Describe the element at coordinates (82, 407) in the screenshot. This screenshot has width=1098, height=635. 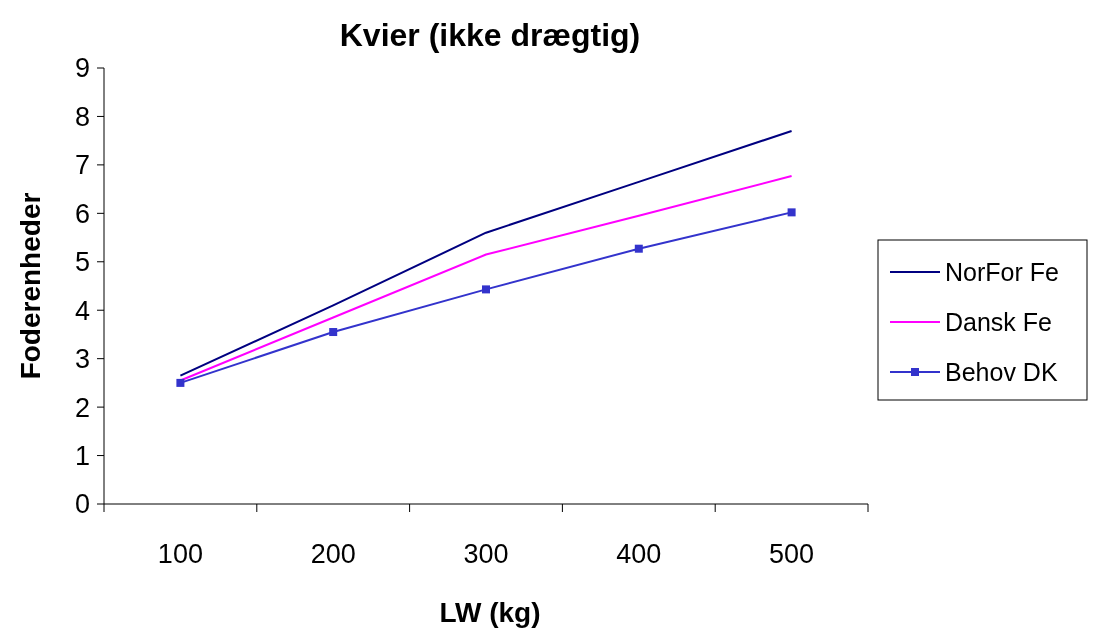
I see `y-tick-label: 2` at that location.